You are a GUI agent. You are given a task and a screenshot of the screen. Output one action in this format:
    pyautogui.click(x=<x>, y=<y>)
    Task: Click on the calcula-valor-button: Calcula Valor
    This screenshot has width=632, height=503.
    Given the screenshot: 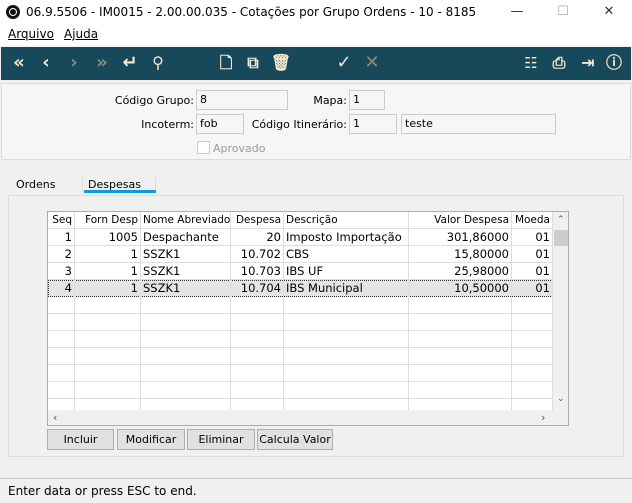 What is the action you would take?
    pyautogui.click(x=295, y=439)
    